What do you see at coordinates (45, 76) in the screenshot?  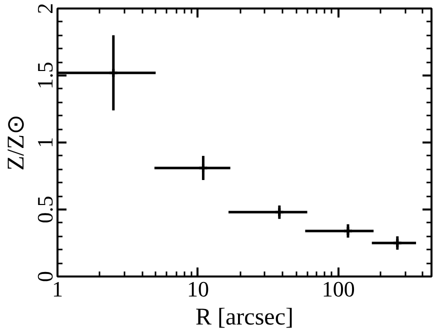 I see `y-tick-label: 1.5` at bounding box center [45, 76].